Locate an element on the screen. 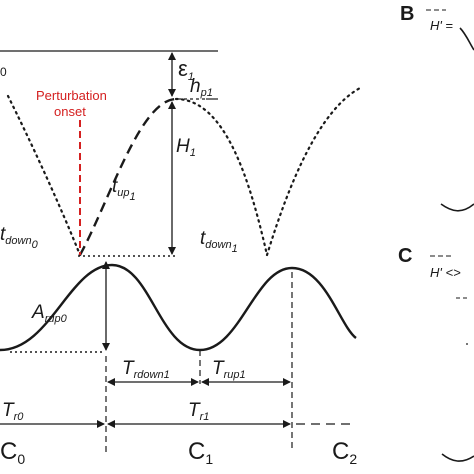 The image size is (474, 474). dotted-arc-right is located at coordinates (313, 171).